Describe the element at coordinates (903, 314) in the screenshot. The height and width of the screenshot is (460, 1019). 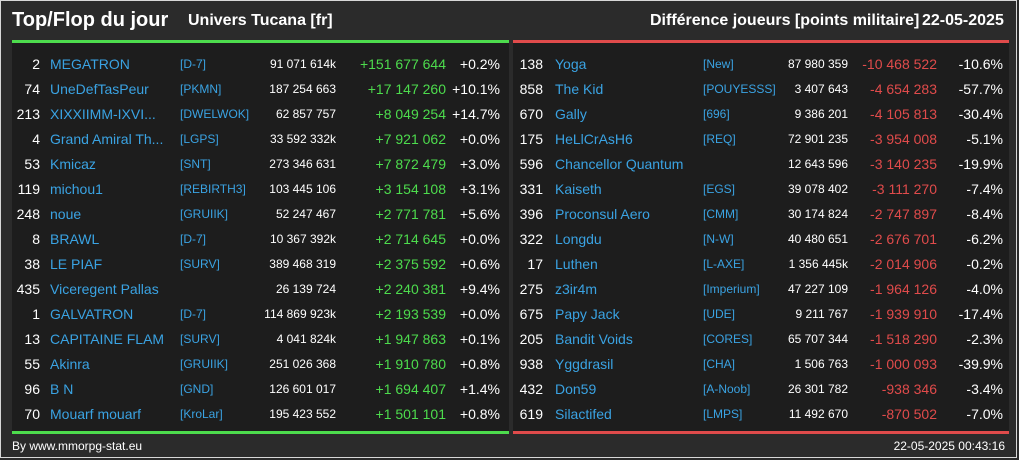
I see `points-difference: -1 939 910` at that location.